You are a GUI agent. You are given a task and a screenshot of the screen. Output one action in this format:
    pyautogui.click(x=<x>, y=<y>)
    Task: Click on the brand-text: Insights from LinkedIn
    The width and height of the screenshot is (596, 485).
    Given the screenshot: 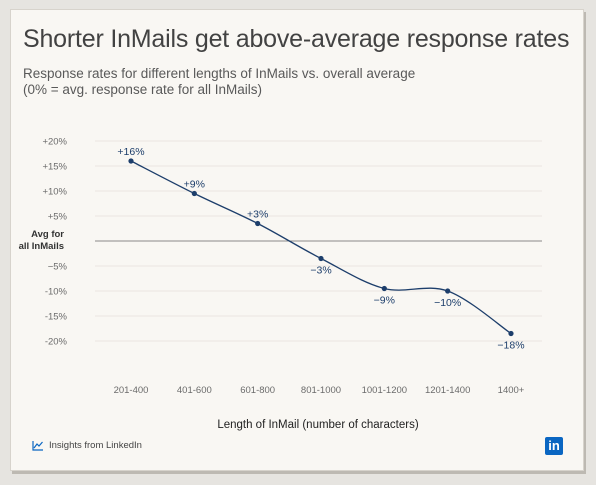 What is the action you would take?
    pyautogui.click(x=95, y=445)
    